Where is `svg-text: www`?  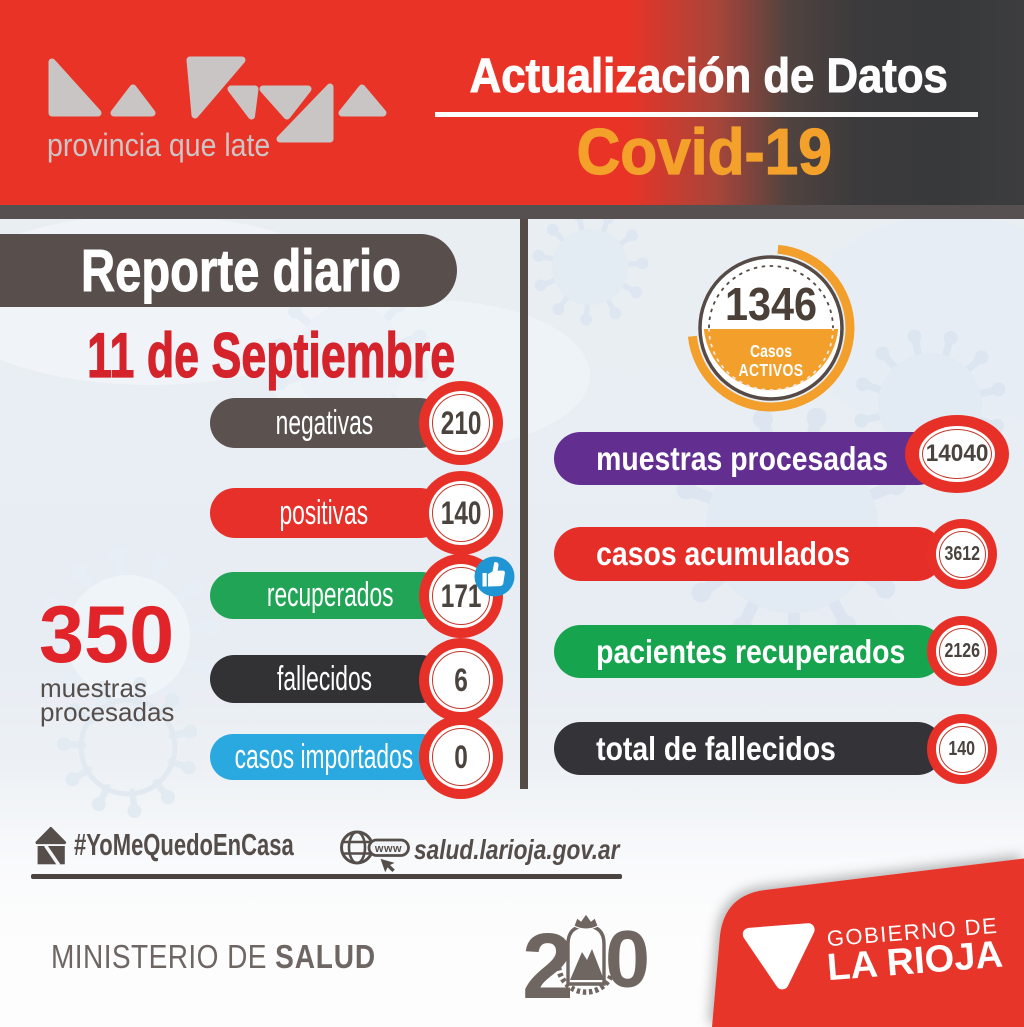 svg-text: www is located at coordinates (388, 849).